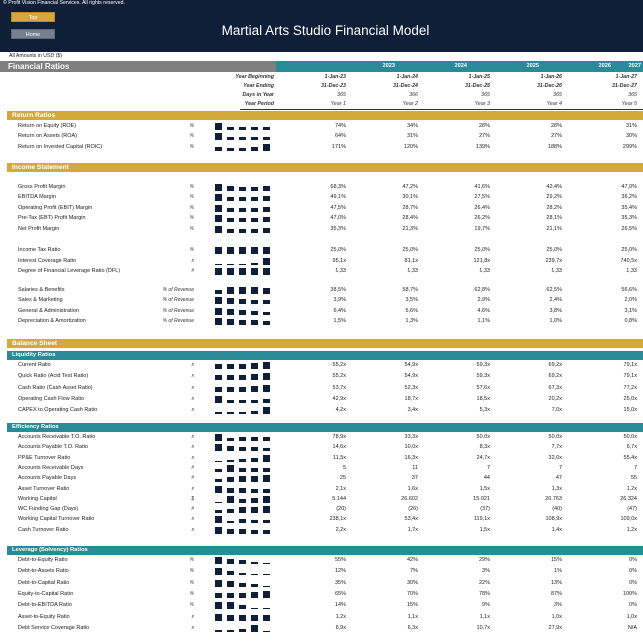 The height and width of the screenshot is (643, 643). Describe the element at coordinates (556, 410) in the screenshot. I see `row-value: 7,0x` at that location.